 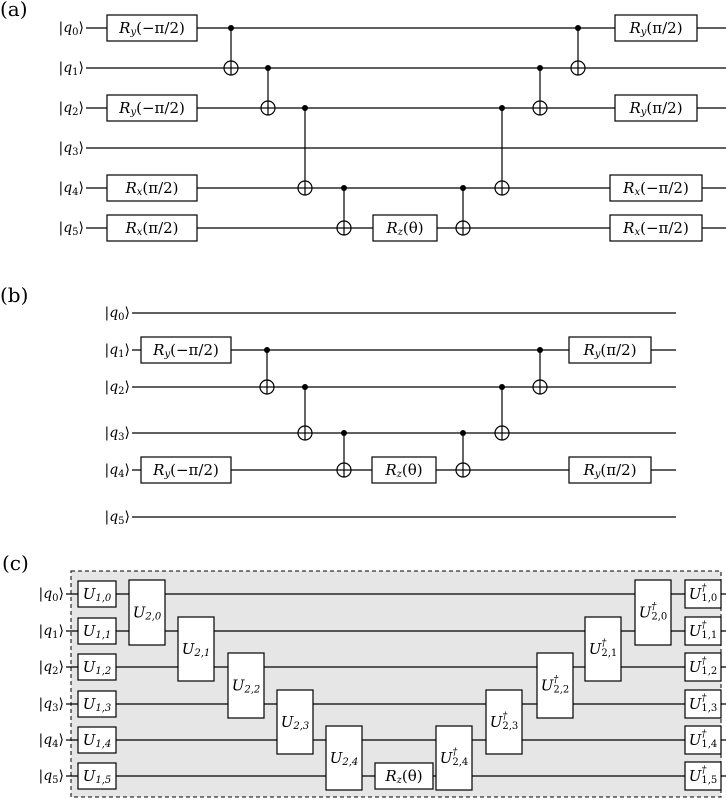 I want to click on c-u1-2-label: U1,2, so click(x=97, y=667).